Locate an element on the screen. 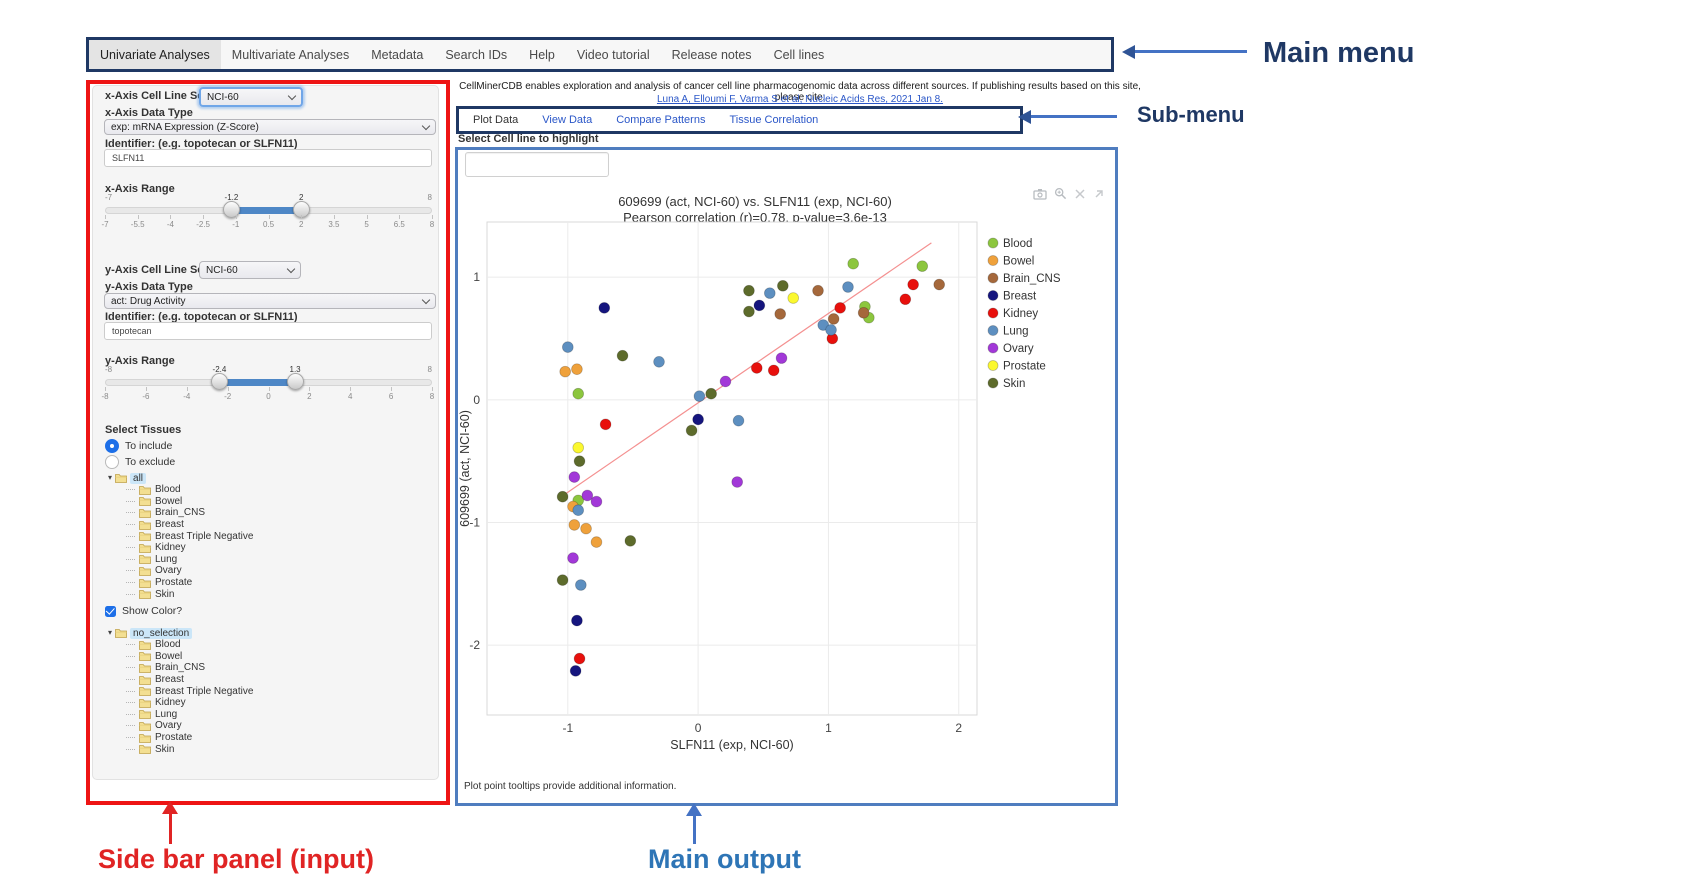  tree-node-bowel: Bowel is located at coordinates (189, 657).